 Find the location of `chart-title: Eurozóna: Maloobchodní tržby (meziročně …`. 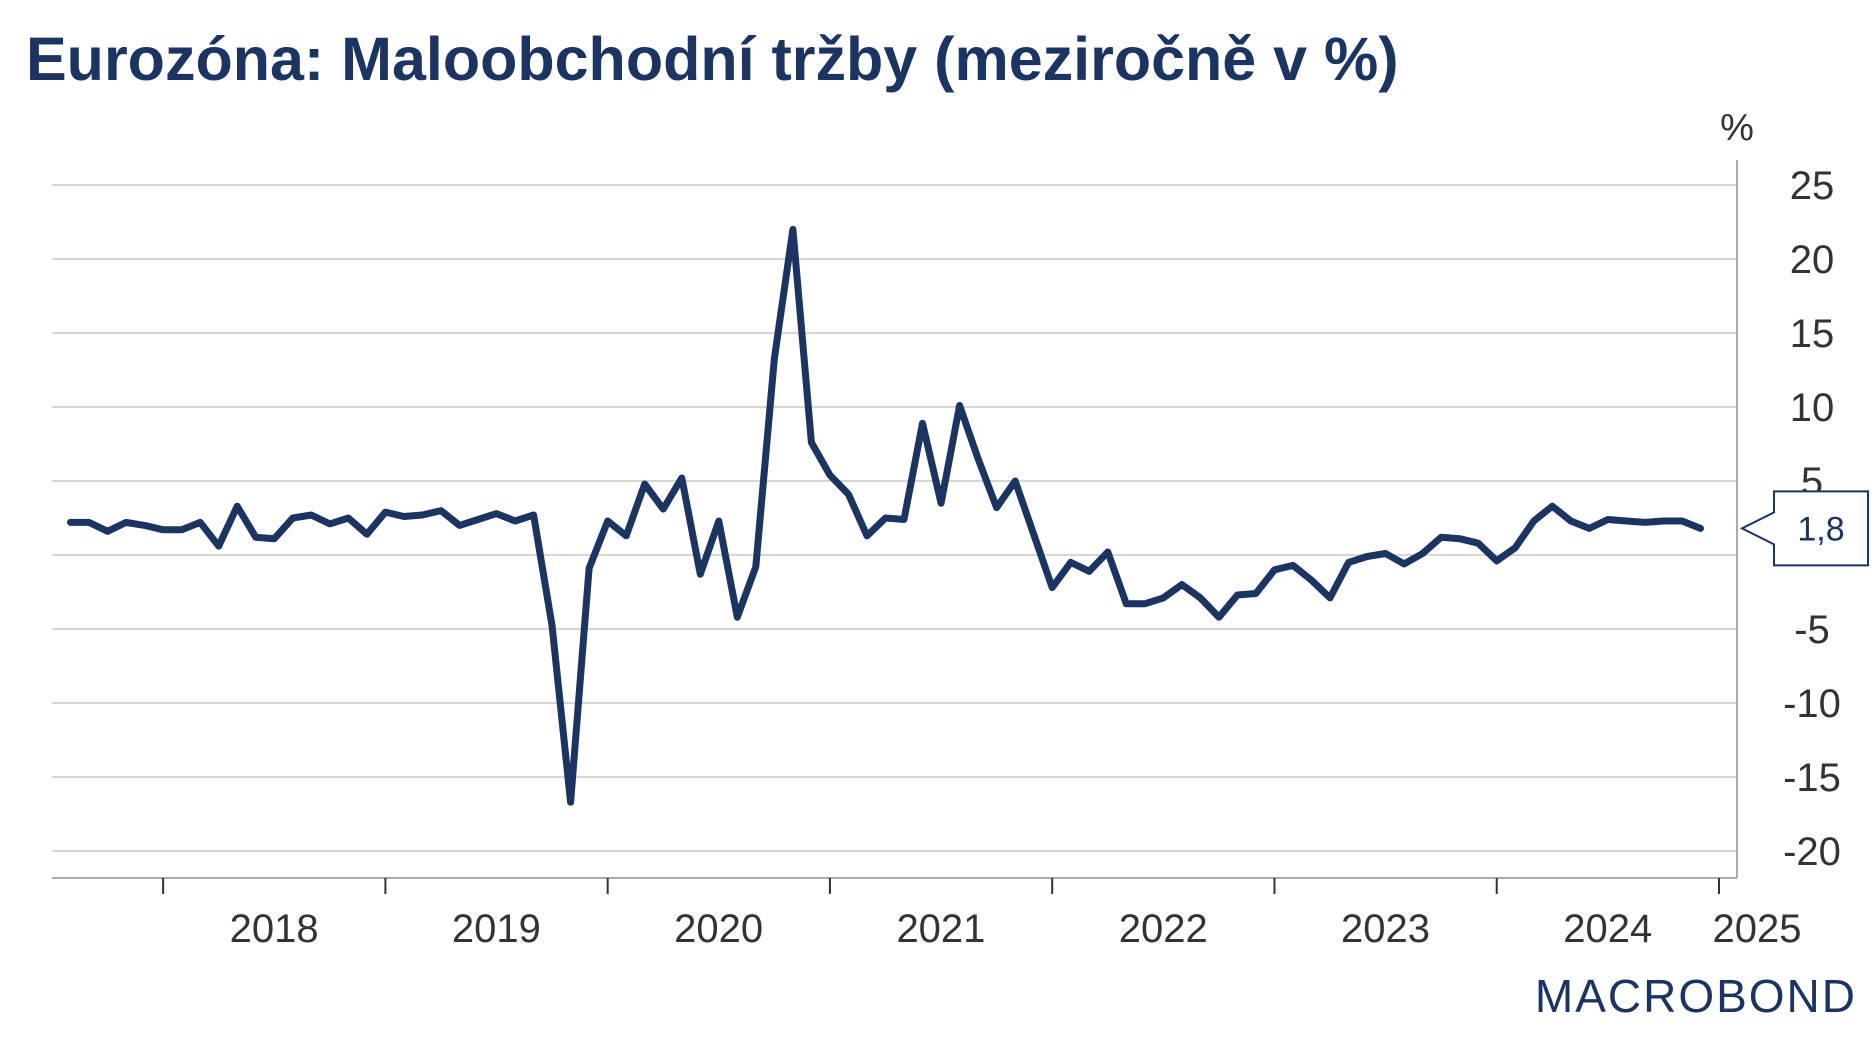

chart-title: Eurozóna: Maloobchodní tržby (meziročně … is located at coordinates (712, 59).